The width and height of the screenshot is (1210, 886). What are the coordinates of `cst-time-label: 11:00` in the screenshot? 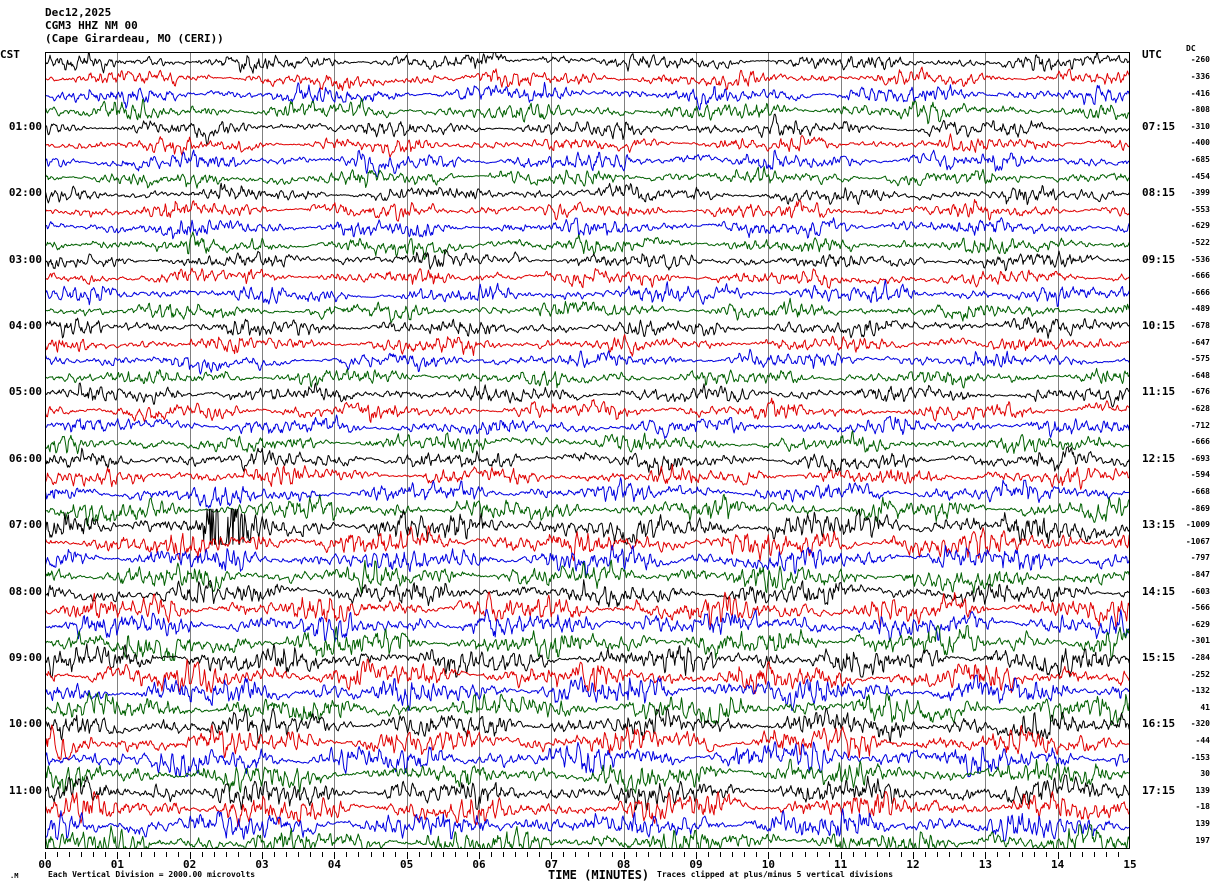 It's located at (25, 790).